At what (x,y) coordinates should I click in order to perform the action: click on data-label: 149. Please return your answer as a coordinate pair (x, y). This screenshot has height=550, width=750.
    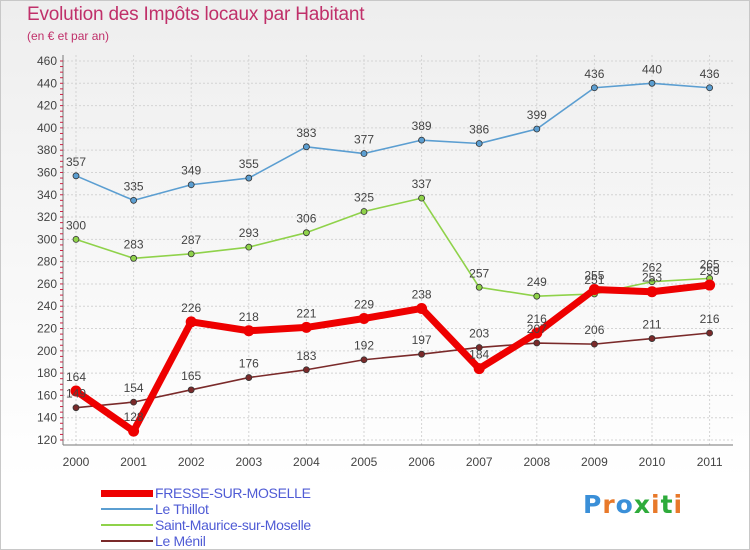
    Looking at the image, I should click on (76, 394).